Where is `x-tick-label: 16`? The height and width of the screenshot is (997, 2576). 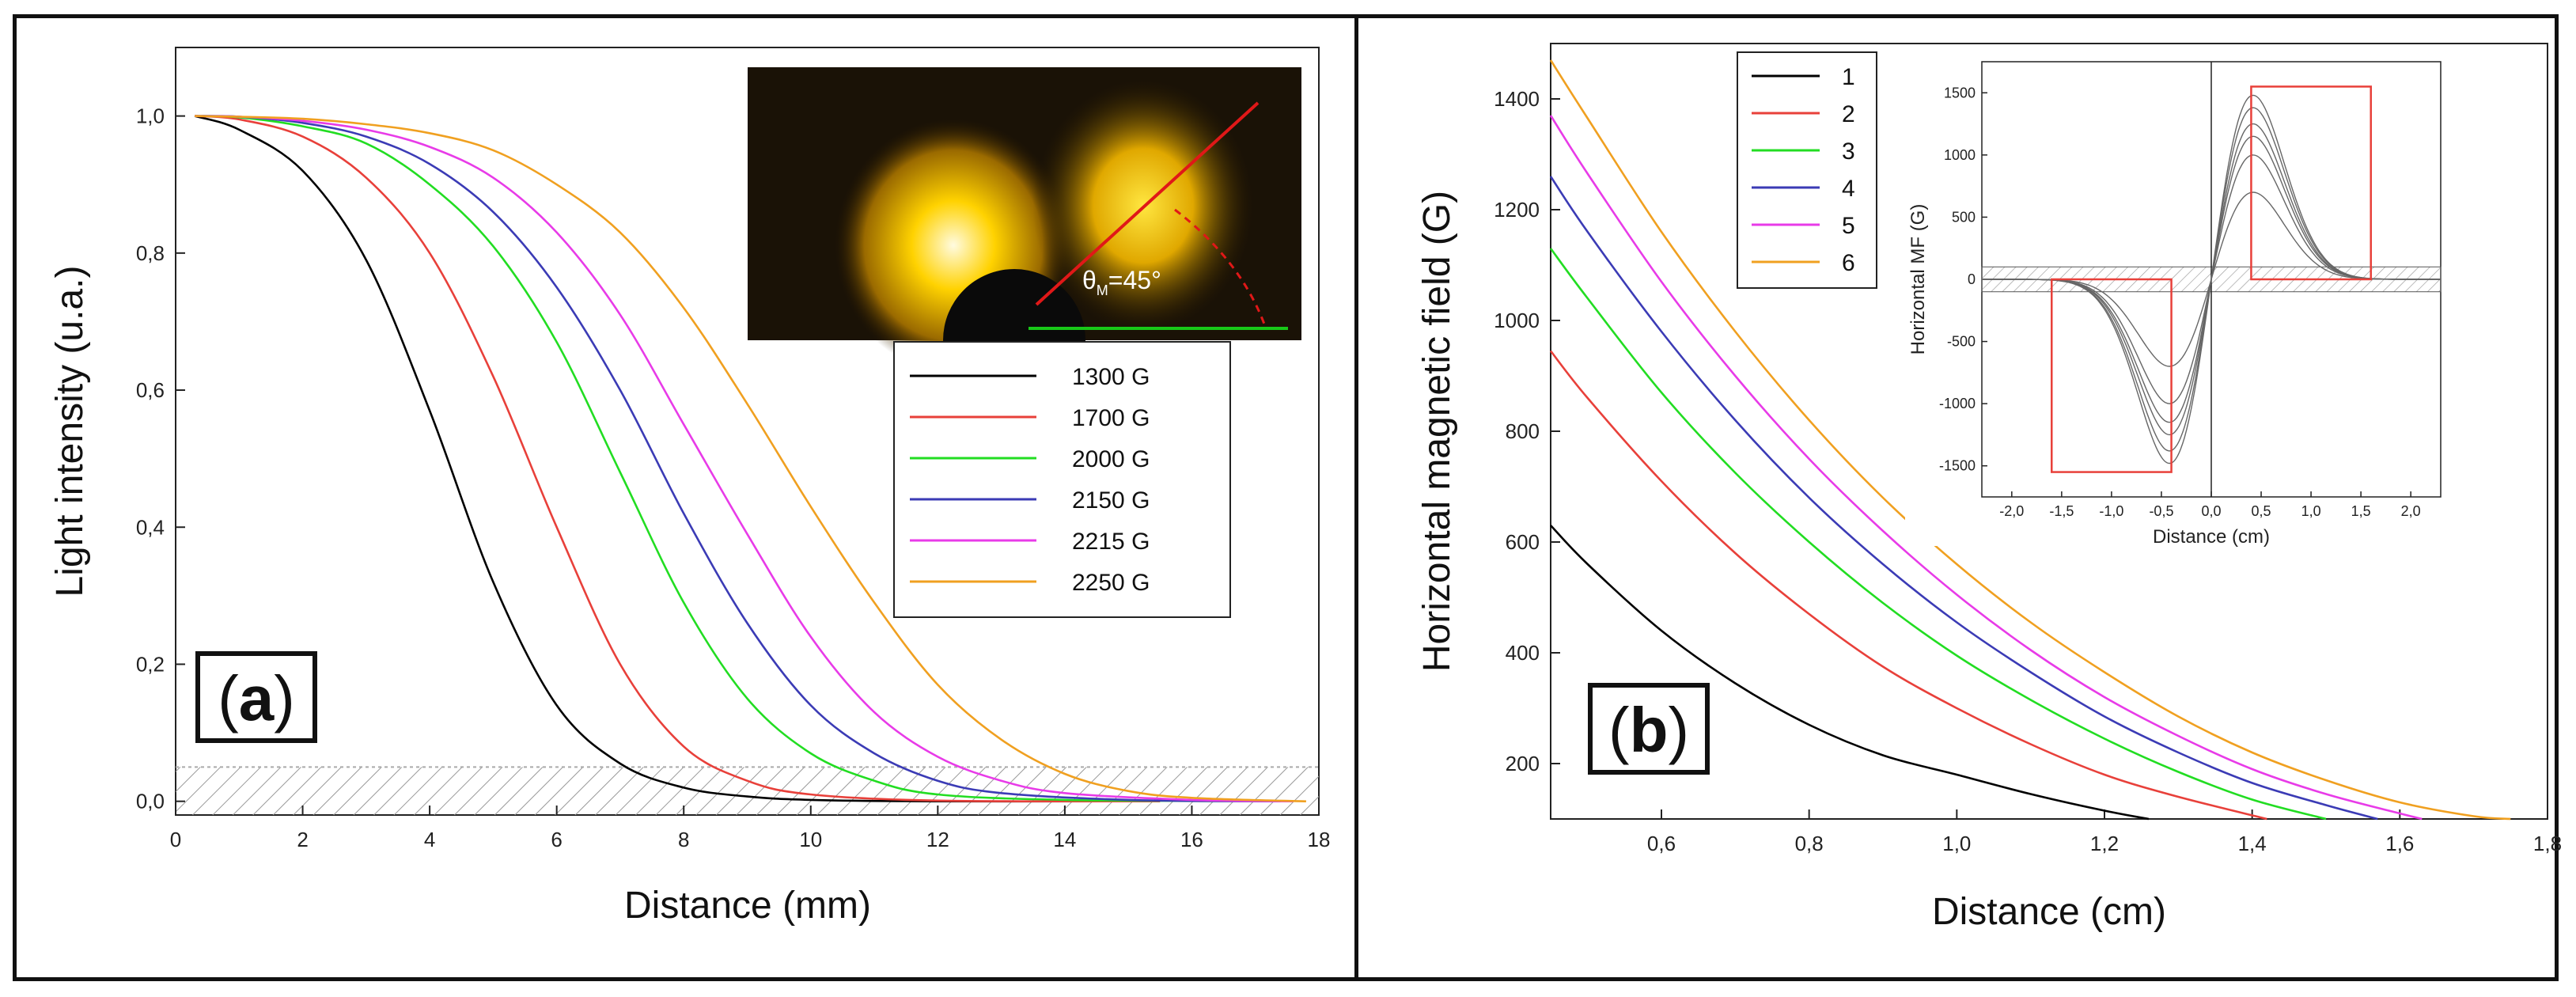 x-tick-label: 16 is located at coordinates (1191, 840).